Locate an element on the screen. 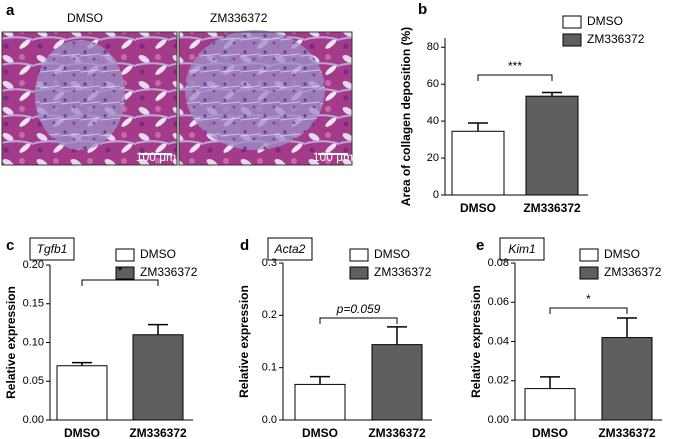  y-tick-label: 60 is located at coordinates (433, 84).